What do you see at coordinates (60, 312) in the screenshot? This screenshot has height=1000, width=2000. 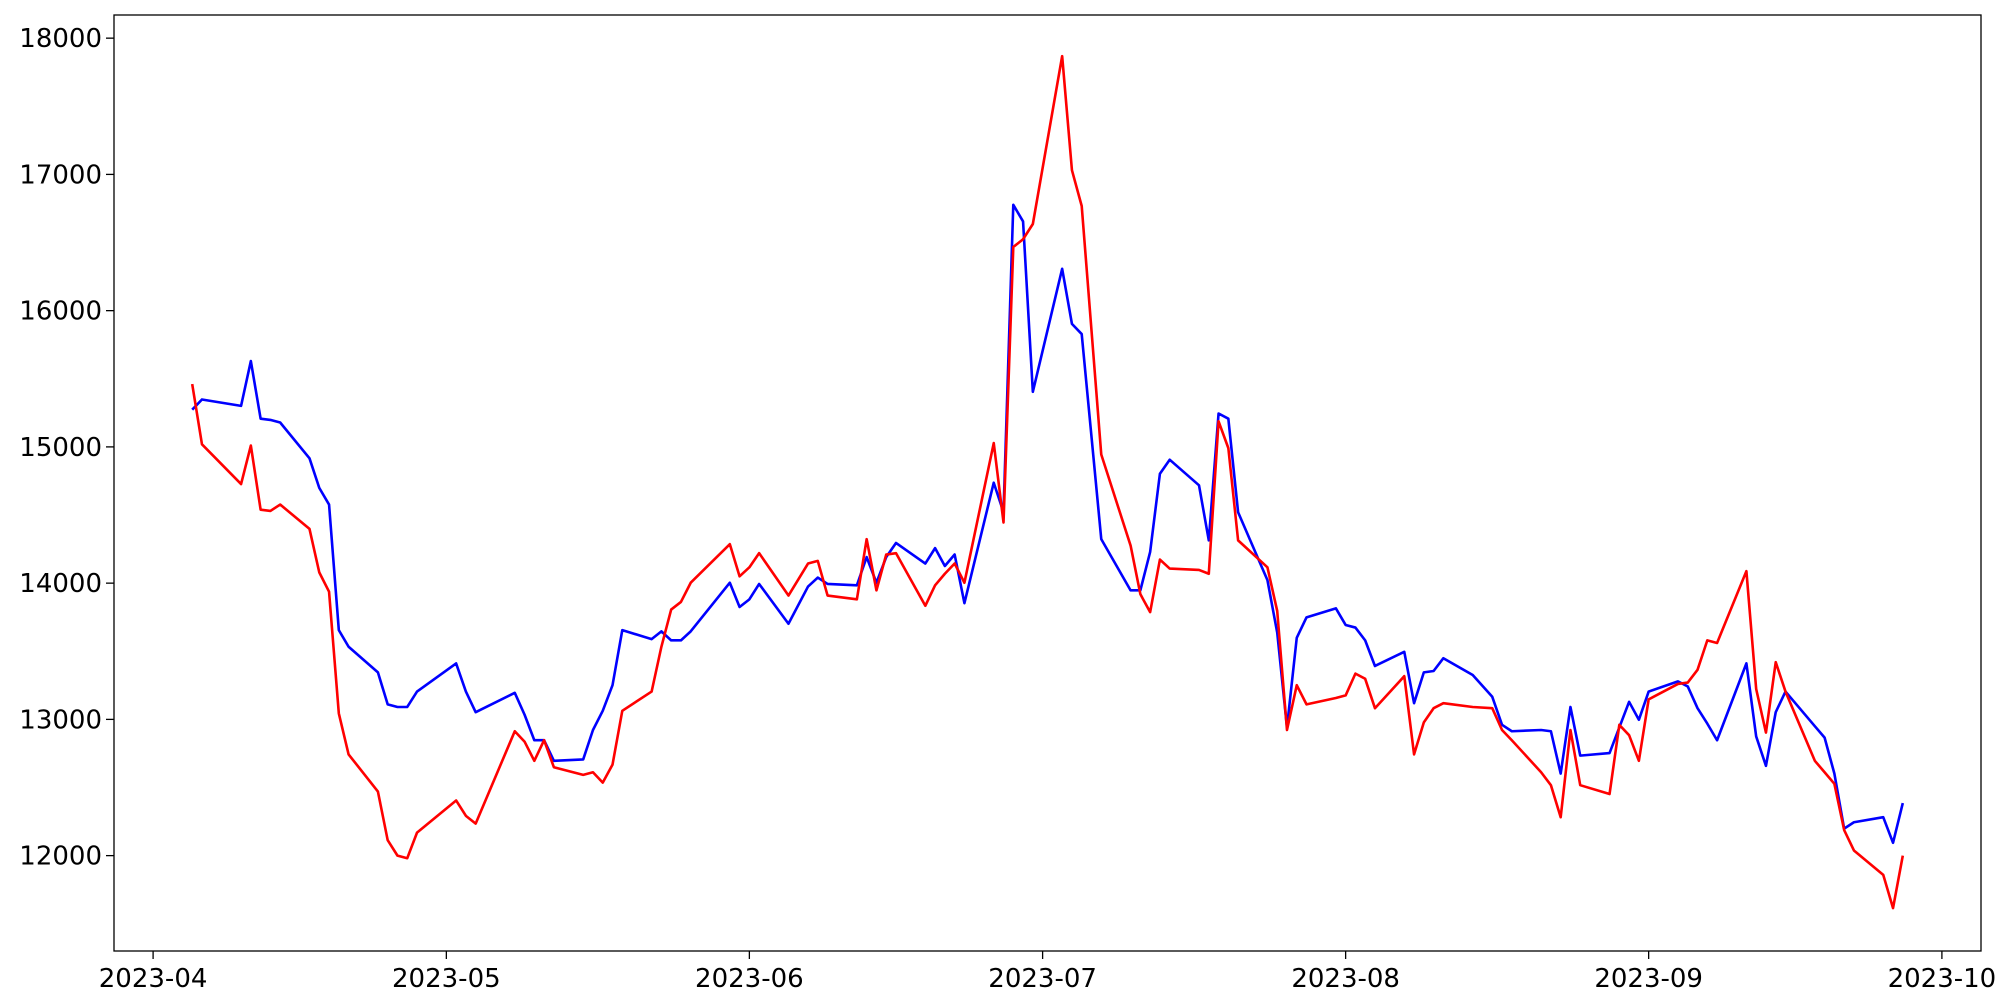 I see `y-tick-label: 16000` at bounding box center [60, 312].